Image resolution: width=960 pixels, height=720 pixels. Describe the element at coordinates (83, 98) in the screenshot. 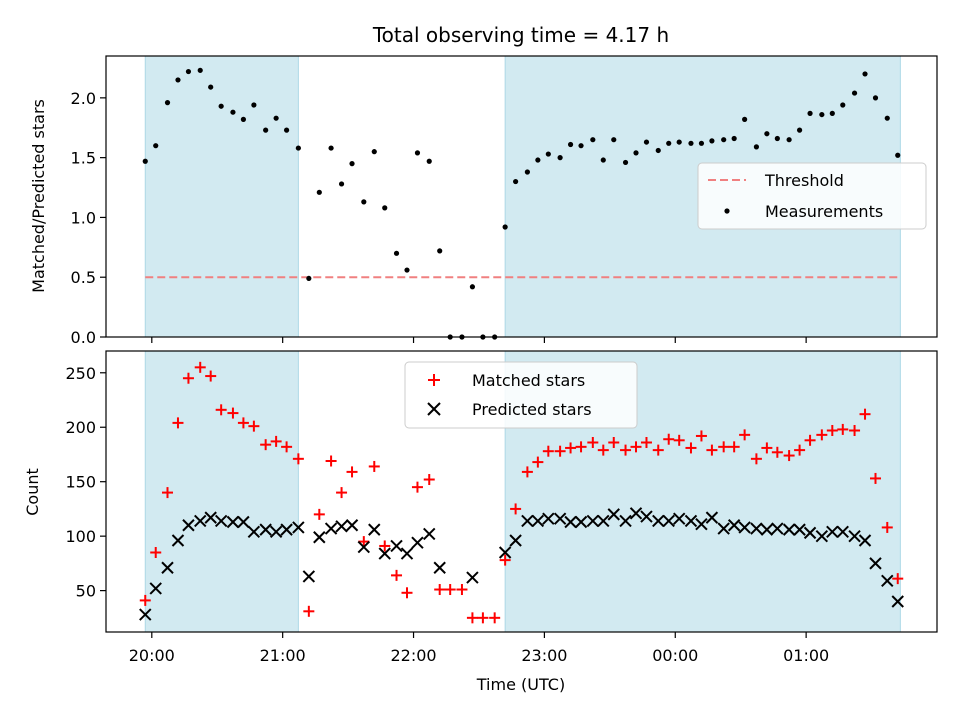

I see `y-tick-label: 2.0` at that location.